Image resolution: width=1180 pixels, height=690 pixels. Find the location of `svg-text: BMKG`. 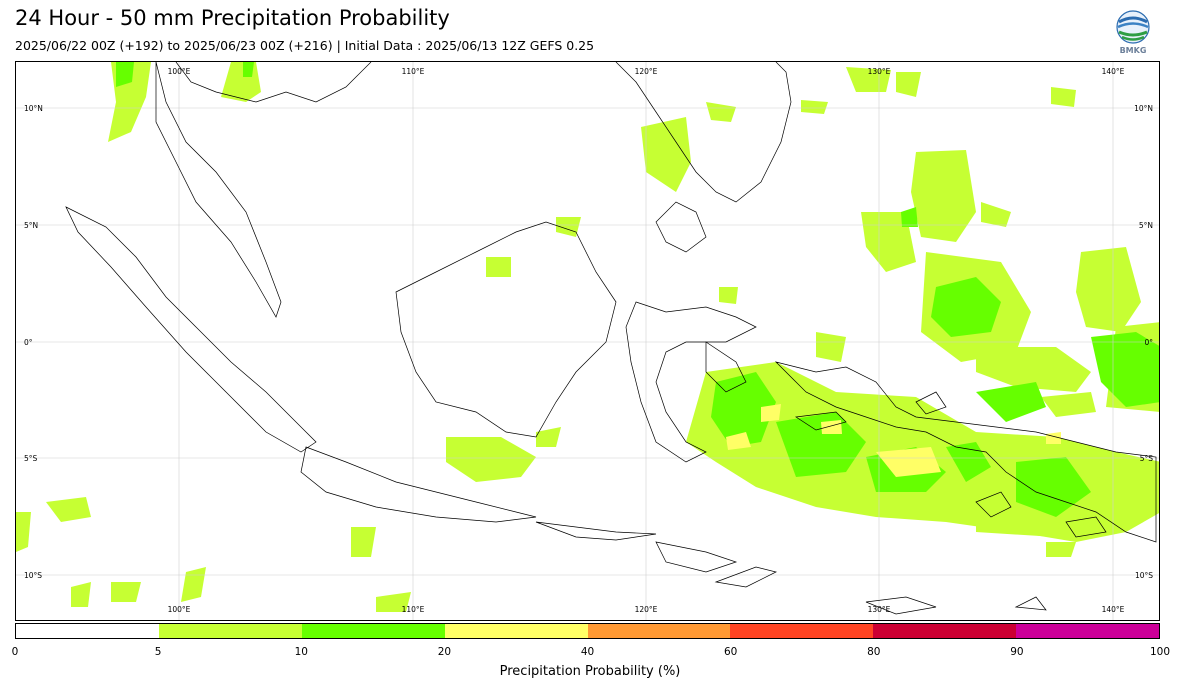

svg-text: BMKG is located at coordinates (1133, 50).